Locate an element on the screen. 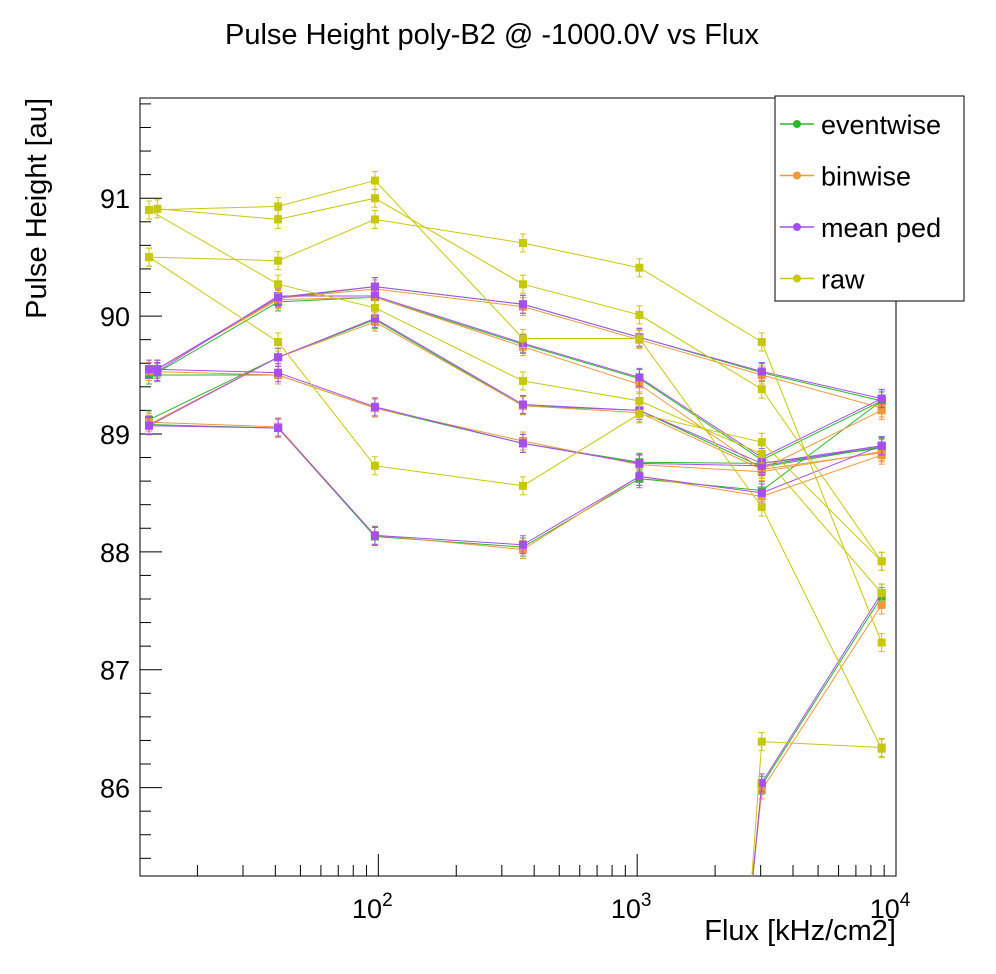  x-axis-label: Flux [kHz/cm2] is located at coordinates (800, 931).